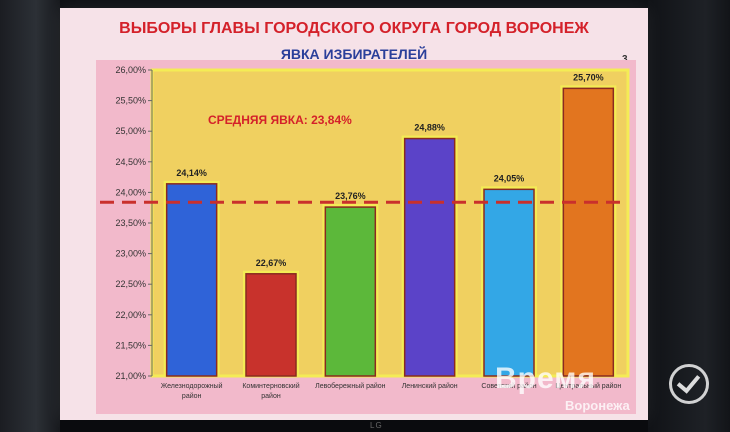 This screenshot has height=432, width=730. Describe the element at coordinates (30, 216) in the screenshot. I see `left-wall-background` at that location.